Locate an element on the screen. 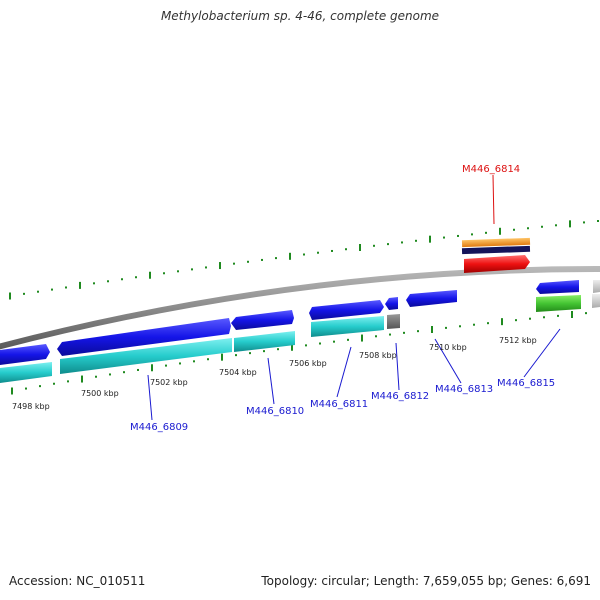 Image resolution: width=600 pixels, height=600 pixels. gene-label-m446-6814: M446_6814 is located at coordinates (491, 169).